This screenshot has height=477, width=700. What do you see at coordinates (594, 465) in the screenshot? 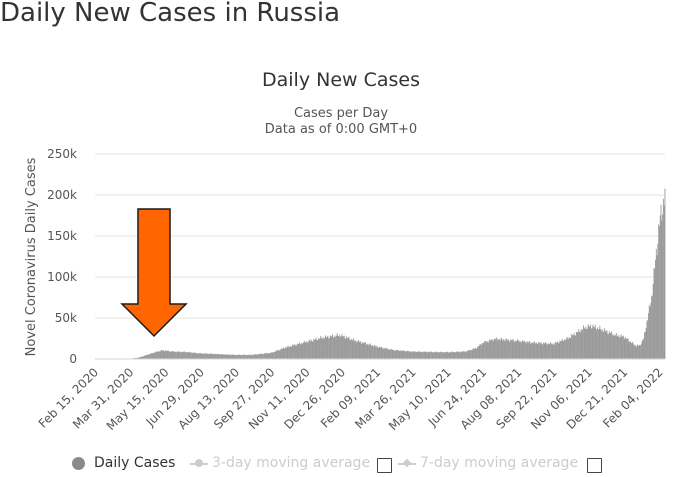
I see `7-day-average-checkbox` at bounding box center [594, 465].